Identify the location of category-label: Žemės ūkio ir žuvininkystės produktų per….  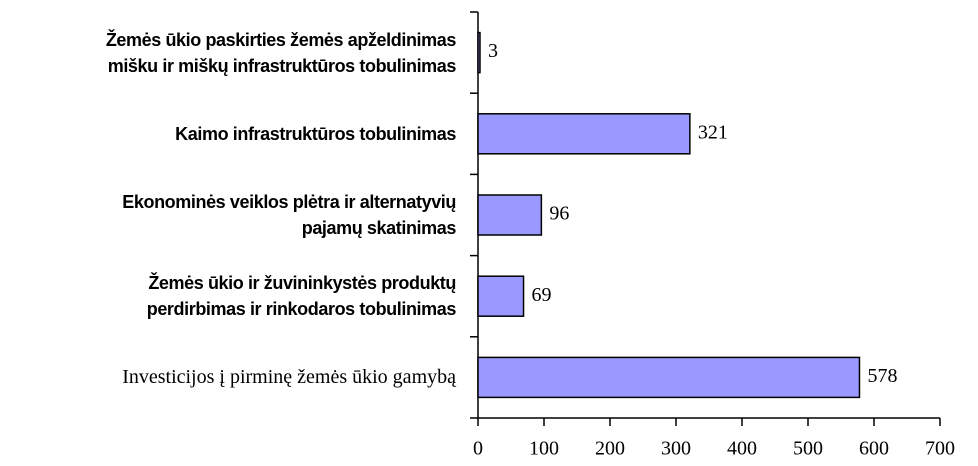
(301, 296).